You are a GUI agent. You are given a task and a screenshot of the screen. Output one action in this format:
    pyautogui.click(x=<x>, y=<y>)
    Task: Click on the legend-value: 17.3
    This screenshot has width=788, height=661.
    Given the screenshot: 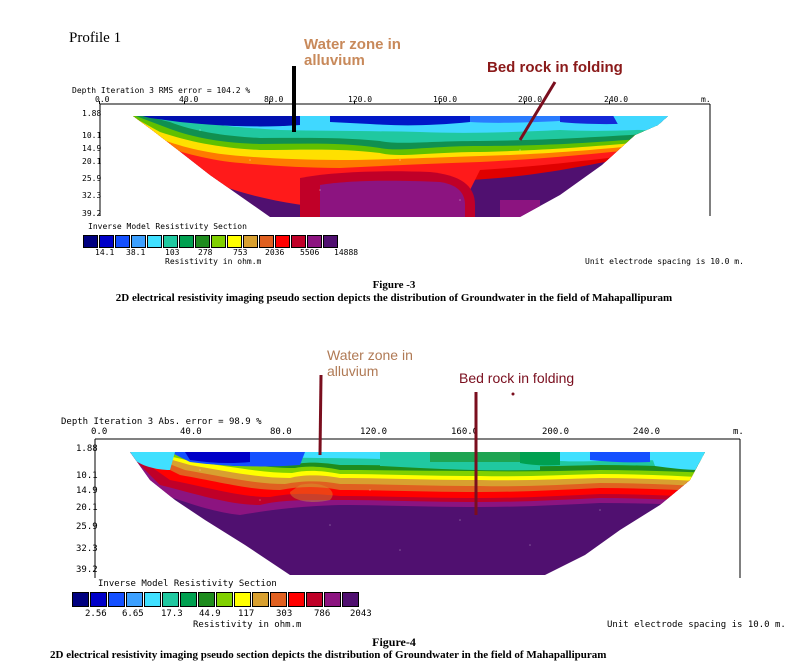 What is the action you would take?
    pyautogui.click(x=172, y=614)
    